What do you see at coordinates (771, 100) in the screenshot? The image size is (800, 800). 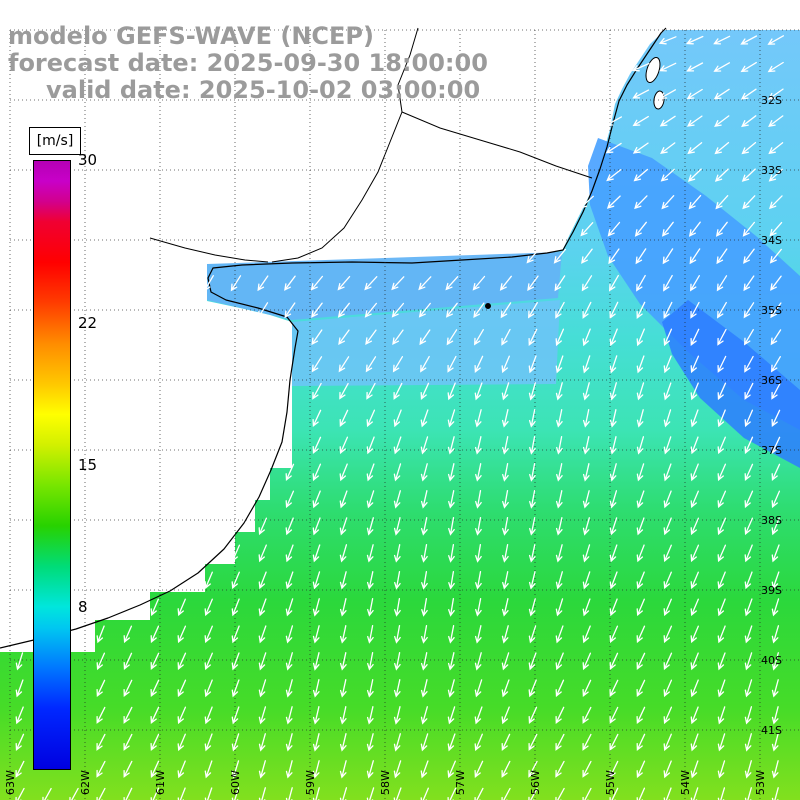 I see `lat-label: 32S` at bounding box center [771, 100].